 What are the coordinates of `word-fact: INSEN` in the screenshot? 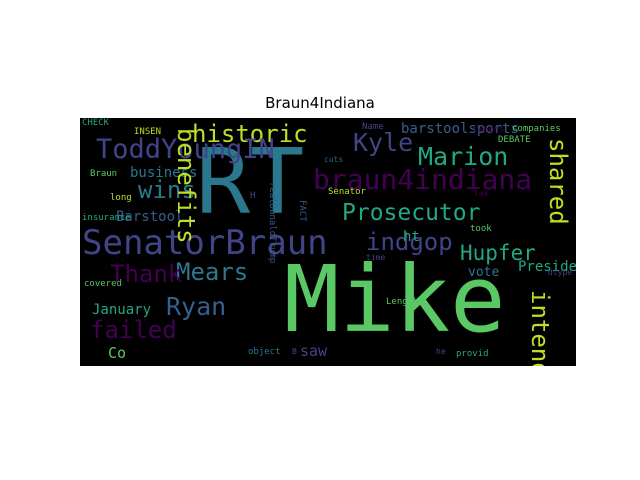 It's located at (148, 132).